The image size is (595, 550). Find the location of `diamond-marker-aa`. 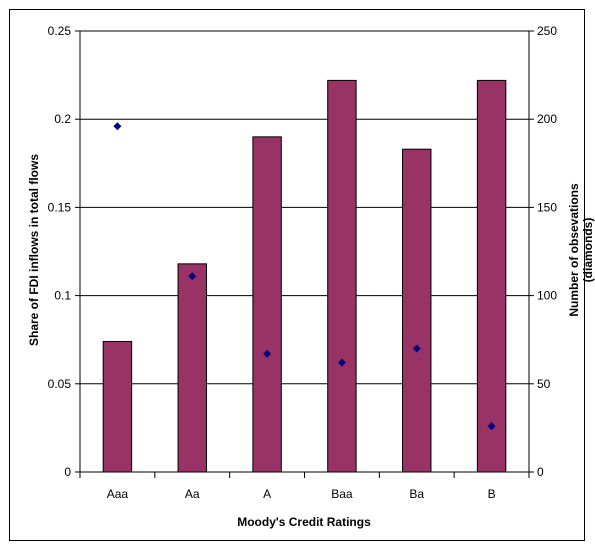

diamond-marker-aa is located at coordinates (192, 276).